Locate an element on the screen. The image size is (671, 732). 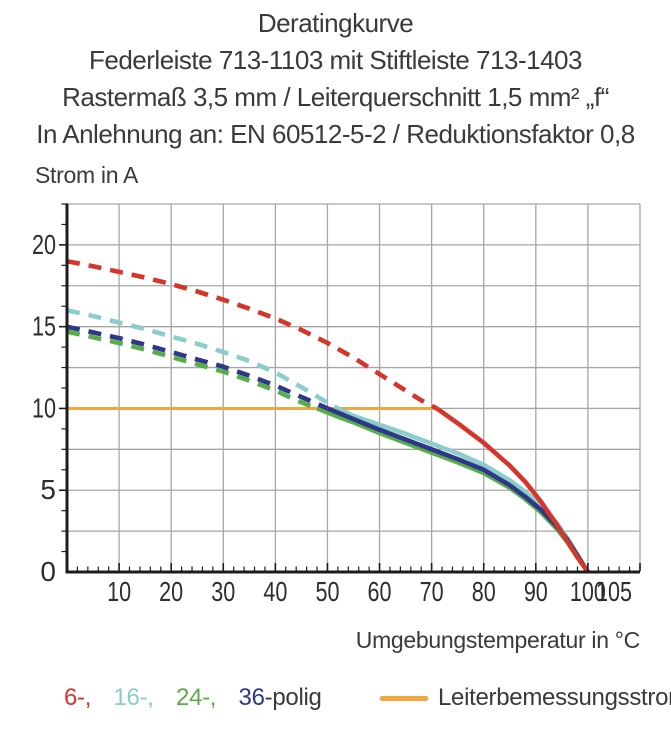
legend-pole-16: 16-, is located at coordinates (133, 697).